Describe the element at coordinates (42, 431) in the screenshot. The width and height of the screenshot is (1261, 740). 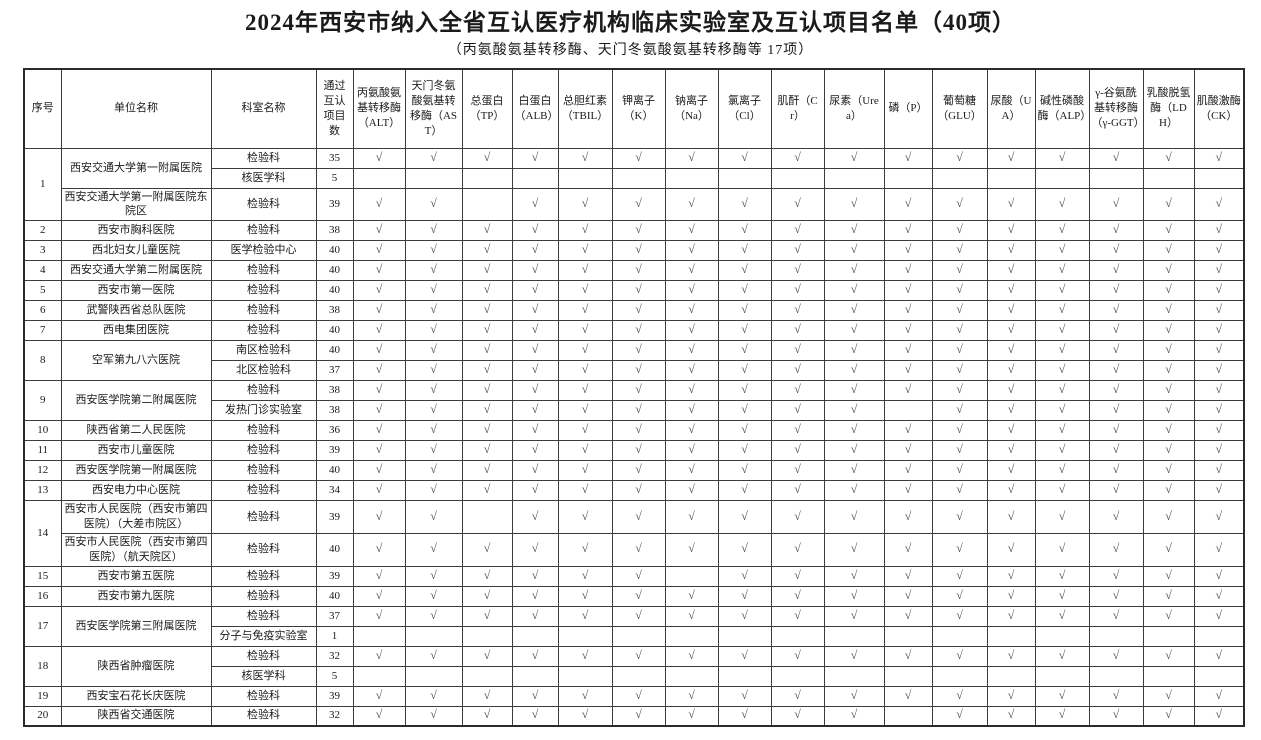
I see `seq-cell: 10` at that location.